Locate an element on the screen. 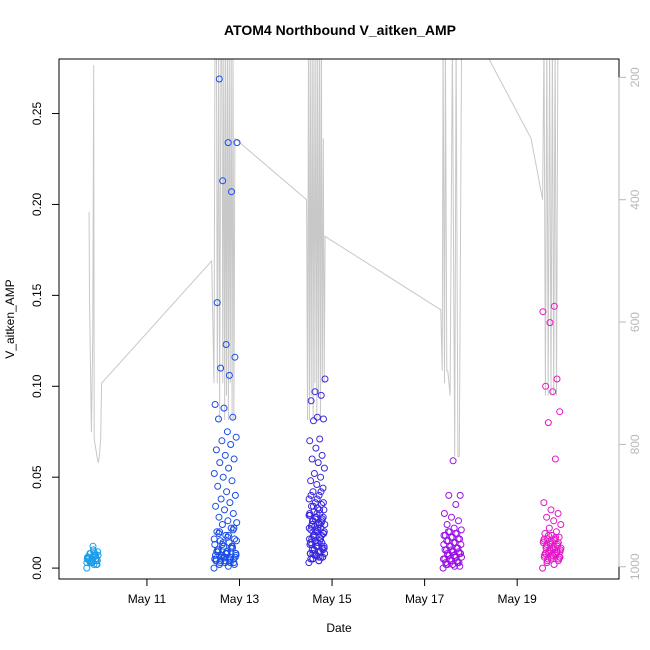 The width and height of the screenshot is (650, 650). y2-axis: 200 400 600 800 1000 is located at coordinates (630, 323).